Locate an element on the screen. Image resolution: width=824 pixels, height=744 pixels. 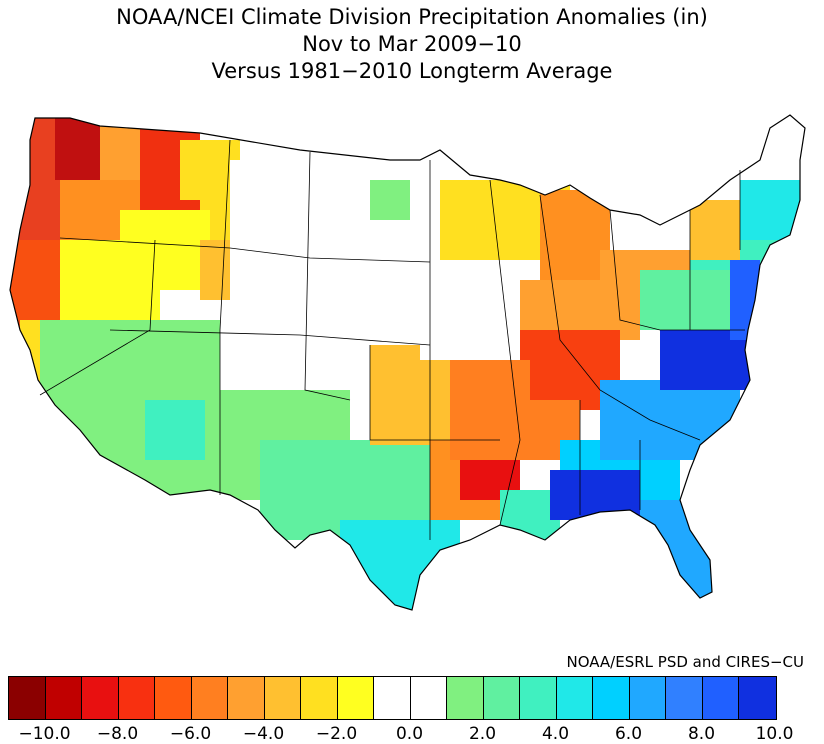
color-scale-tick-label: 6.0 is located at coordinates (628, 734).